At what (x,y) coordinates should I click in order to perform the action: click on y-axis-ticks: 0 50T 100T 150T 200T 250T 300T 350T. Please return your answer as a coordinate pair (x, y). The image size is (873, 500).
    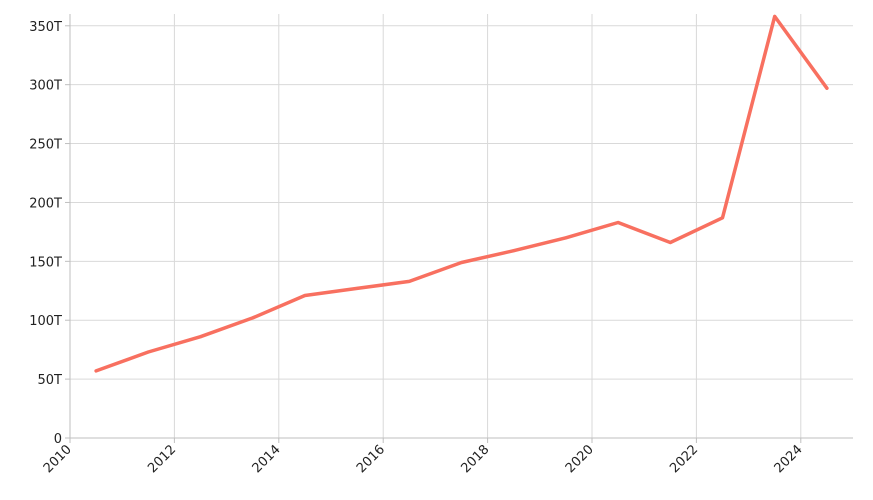
    Looking at the image, I should click on (49, 233).